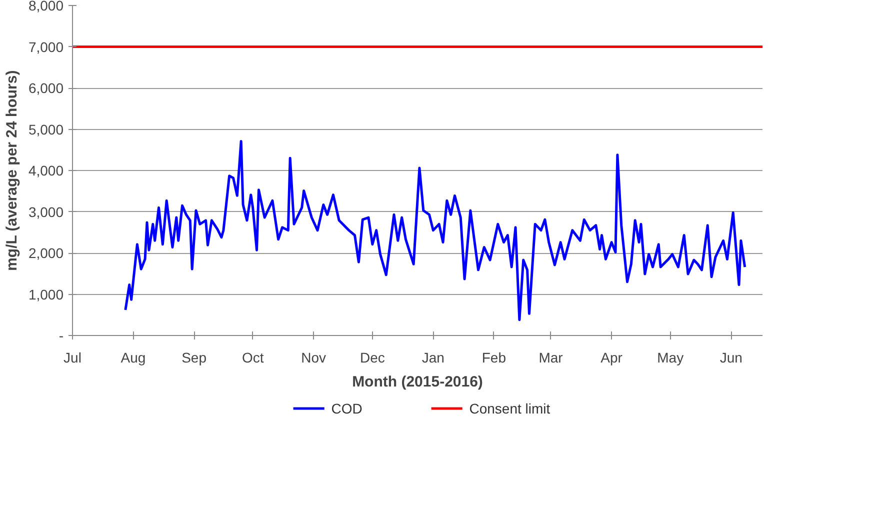  I want to click on x-tick-label: Jun, so click(731, 358).